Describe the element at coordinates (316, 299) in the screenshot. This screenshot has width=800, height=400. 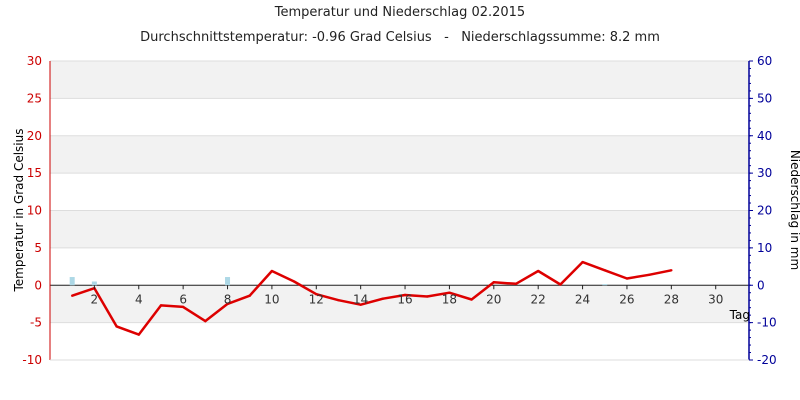
I see `x-tick-label: 12` at that location.